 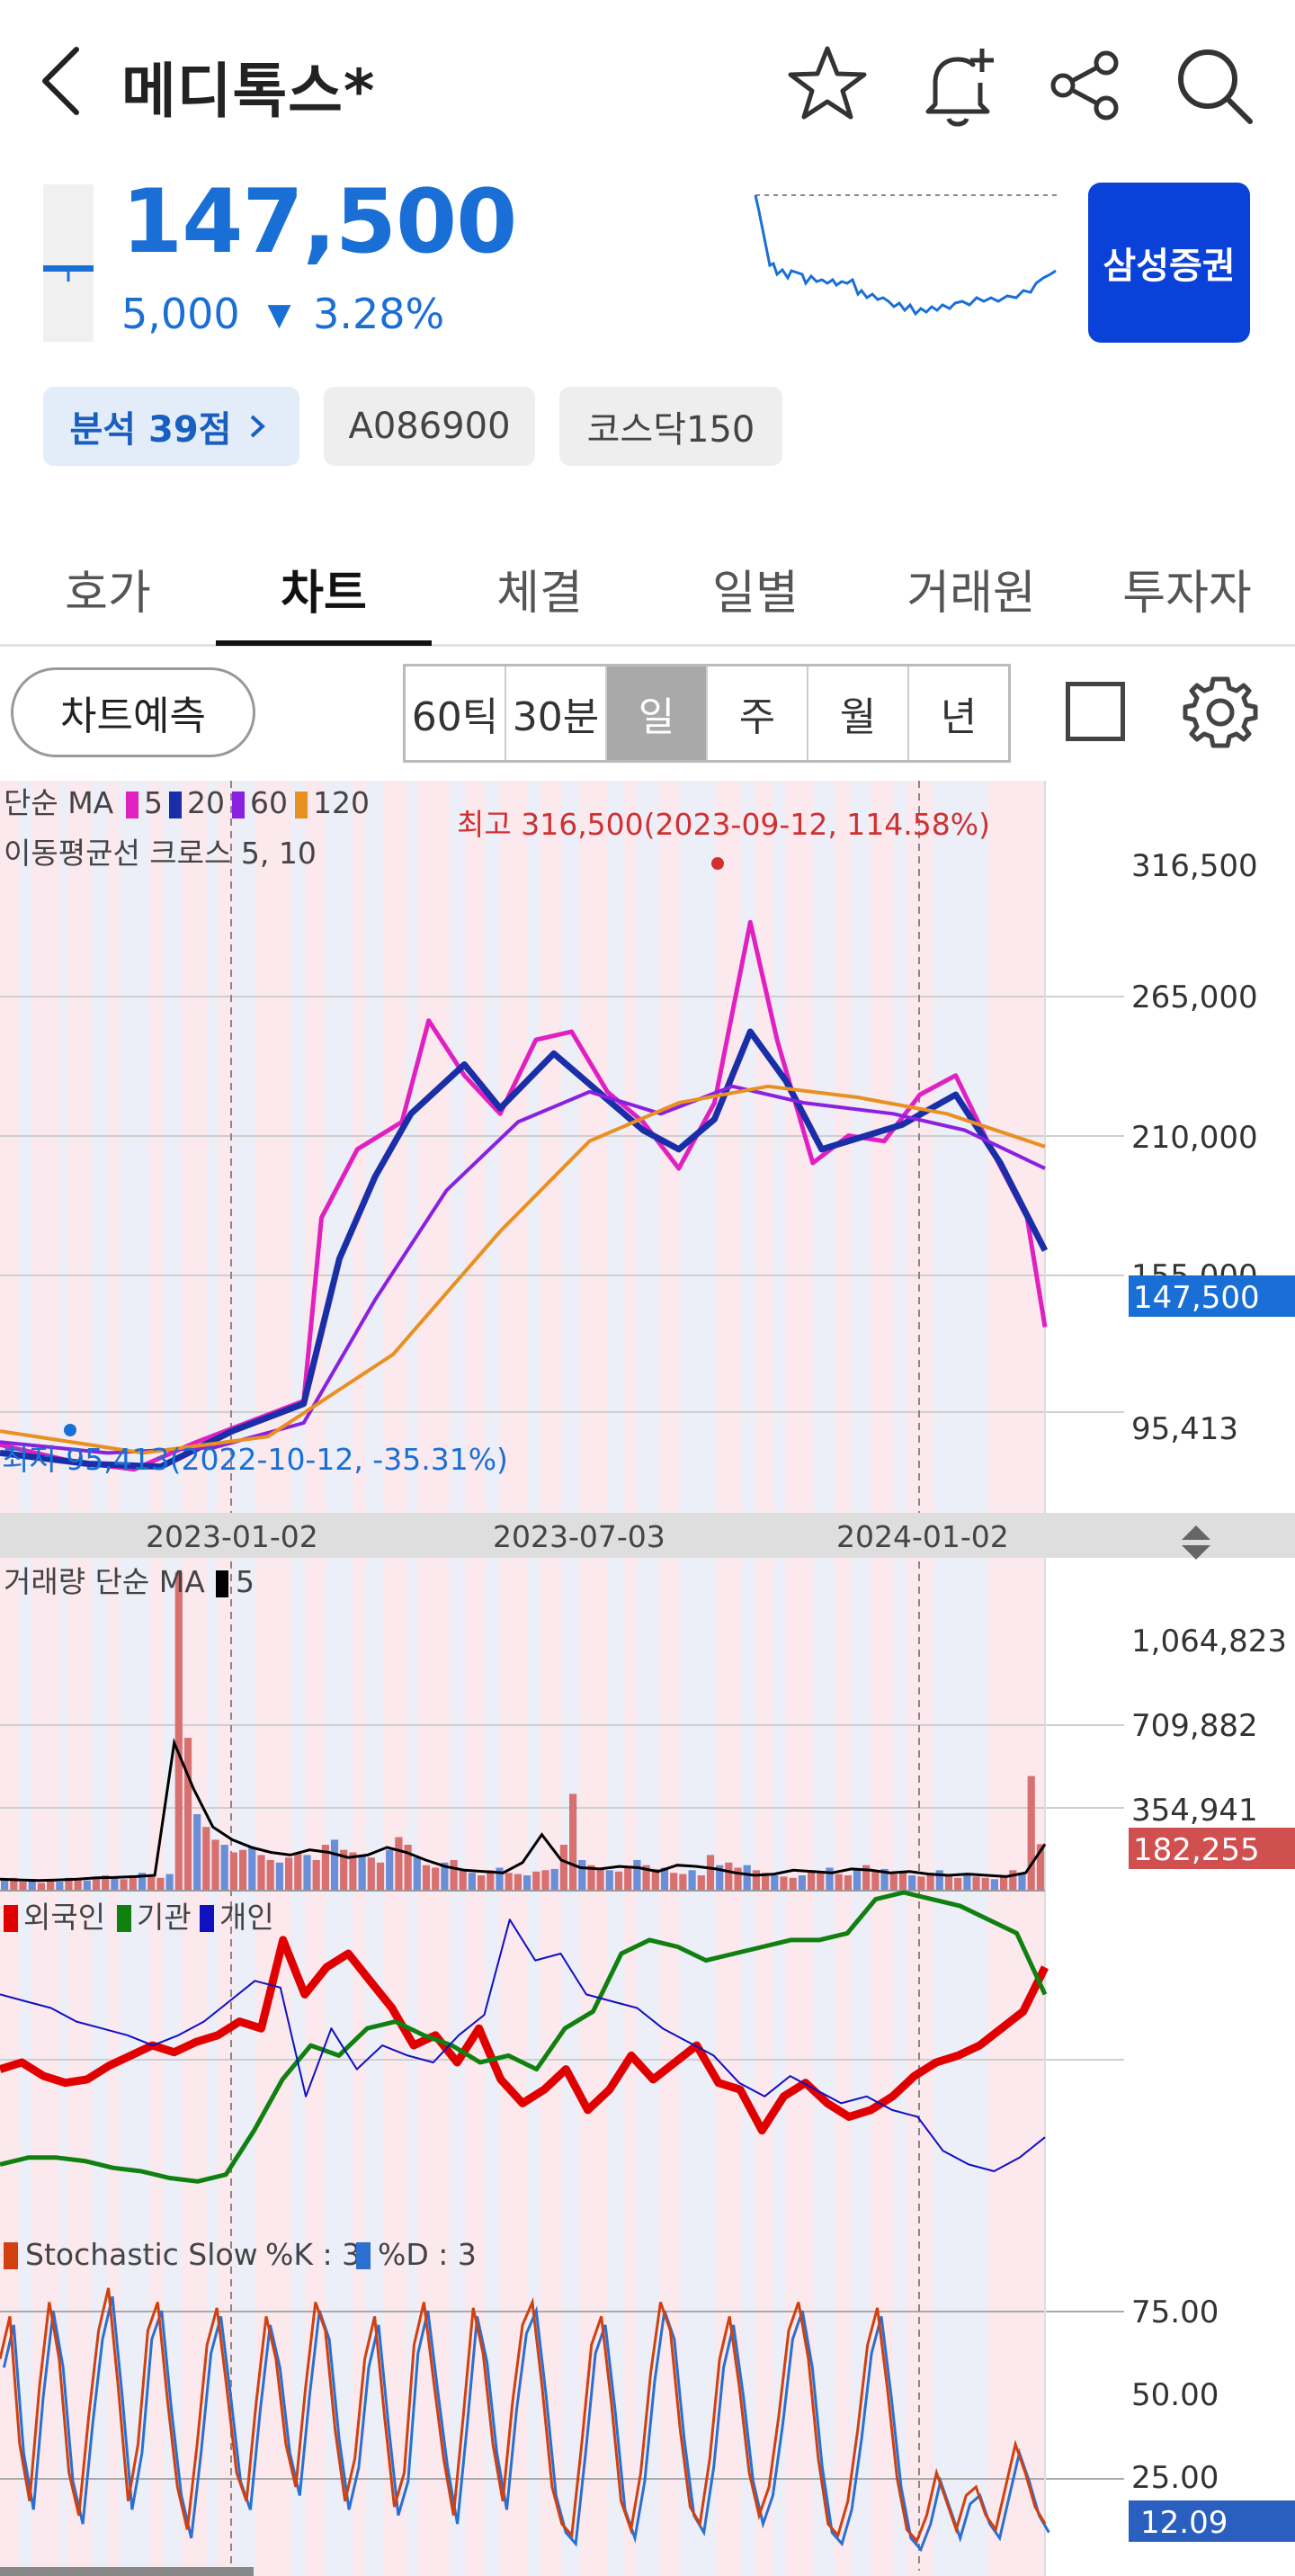 I want to click on period-month: 월, so click(x=858, y=713).